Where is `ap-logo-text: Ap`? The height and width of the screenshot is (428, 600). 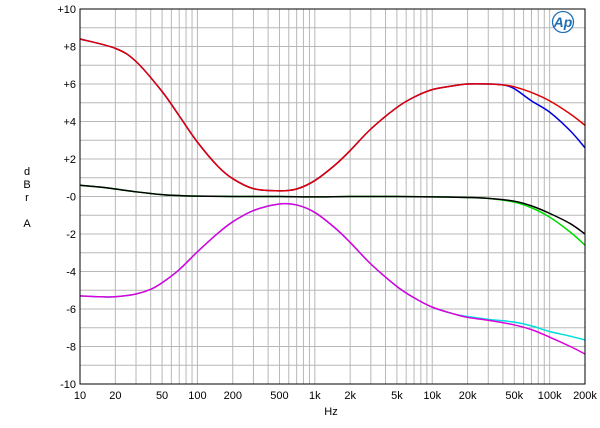 ap-logo-text: Ap is located at coordinates (563, 22).